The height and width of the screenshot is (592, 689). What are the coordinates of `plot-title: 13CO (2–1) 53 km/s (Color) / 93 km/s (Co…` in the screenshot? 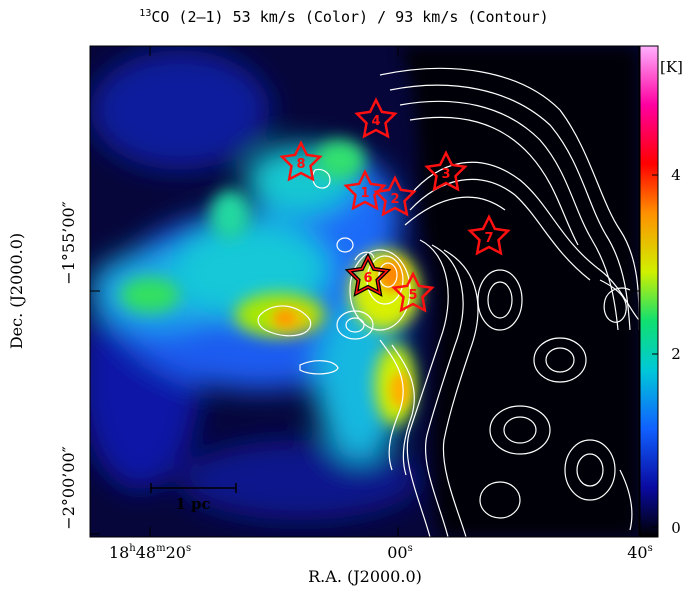 It's located at (343, 17).